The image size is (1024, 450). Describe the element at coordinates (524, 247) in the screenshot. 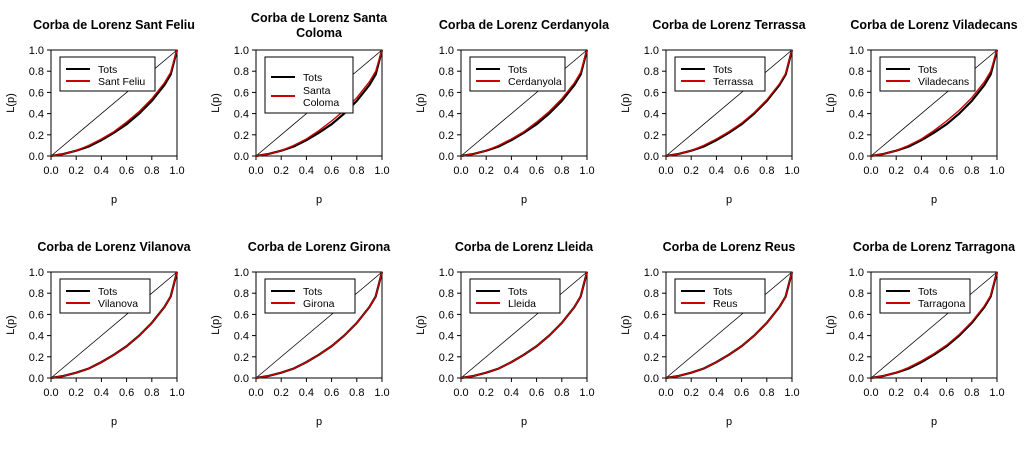

I see `chart-title: Corba de Lorenz Lleida` at that location.